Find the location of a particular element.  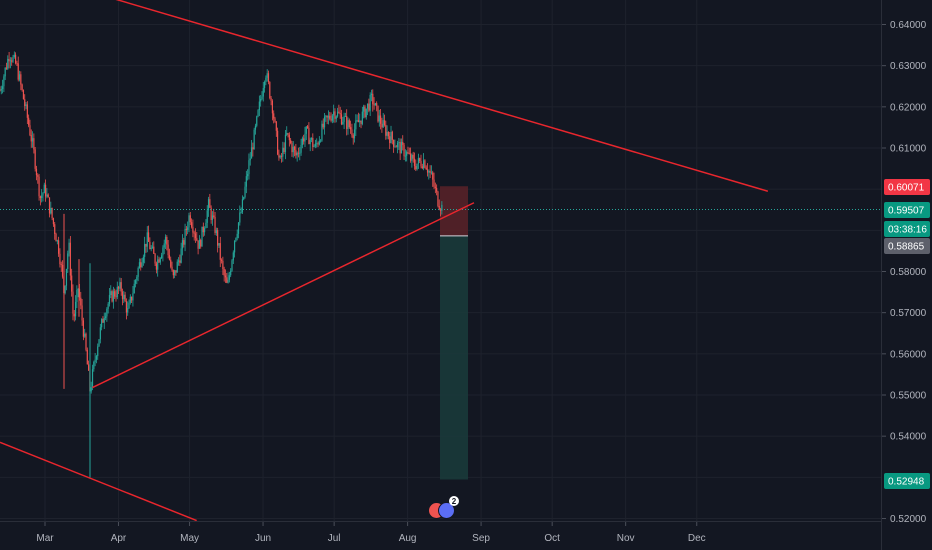

dividend-event-icon is located at coordinates (446, 510).